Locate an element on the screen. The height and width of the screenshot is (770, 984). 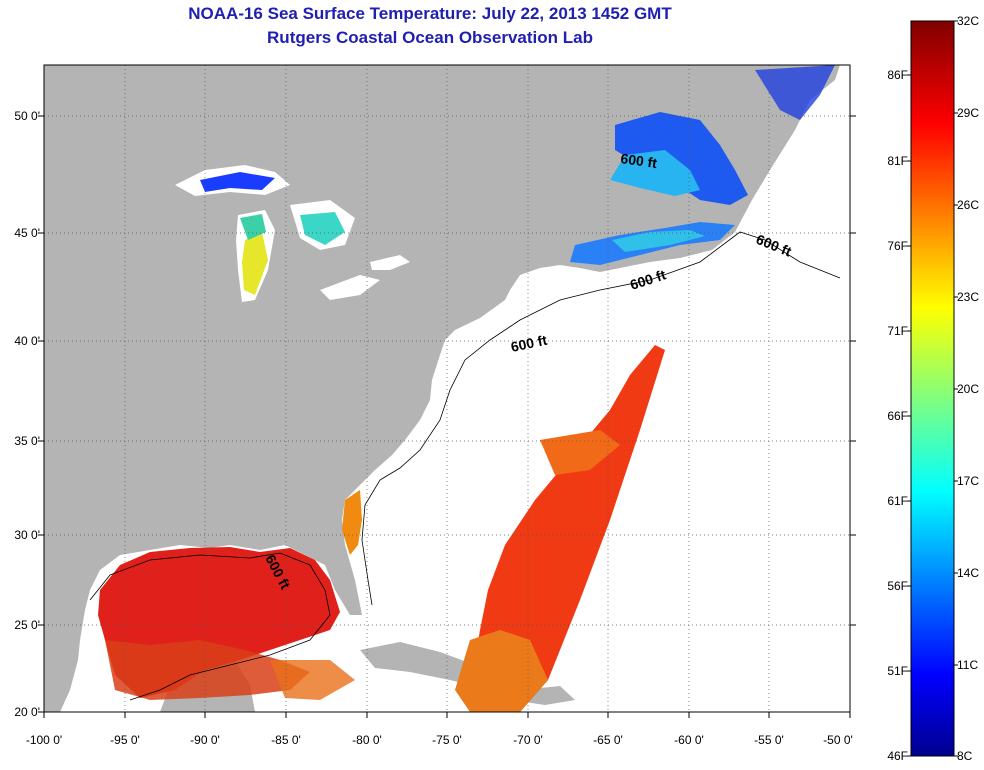
colorbar-celsius-label: 8C is located at coordinates (965, 756).